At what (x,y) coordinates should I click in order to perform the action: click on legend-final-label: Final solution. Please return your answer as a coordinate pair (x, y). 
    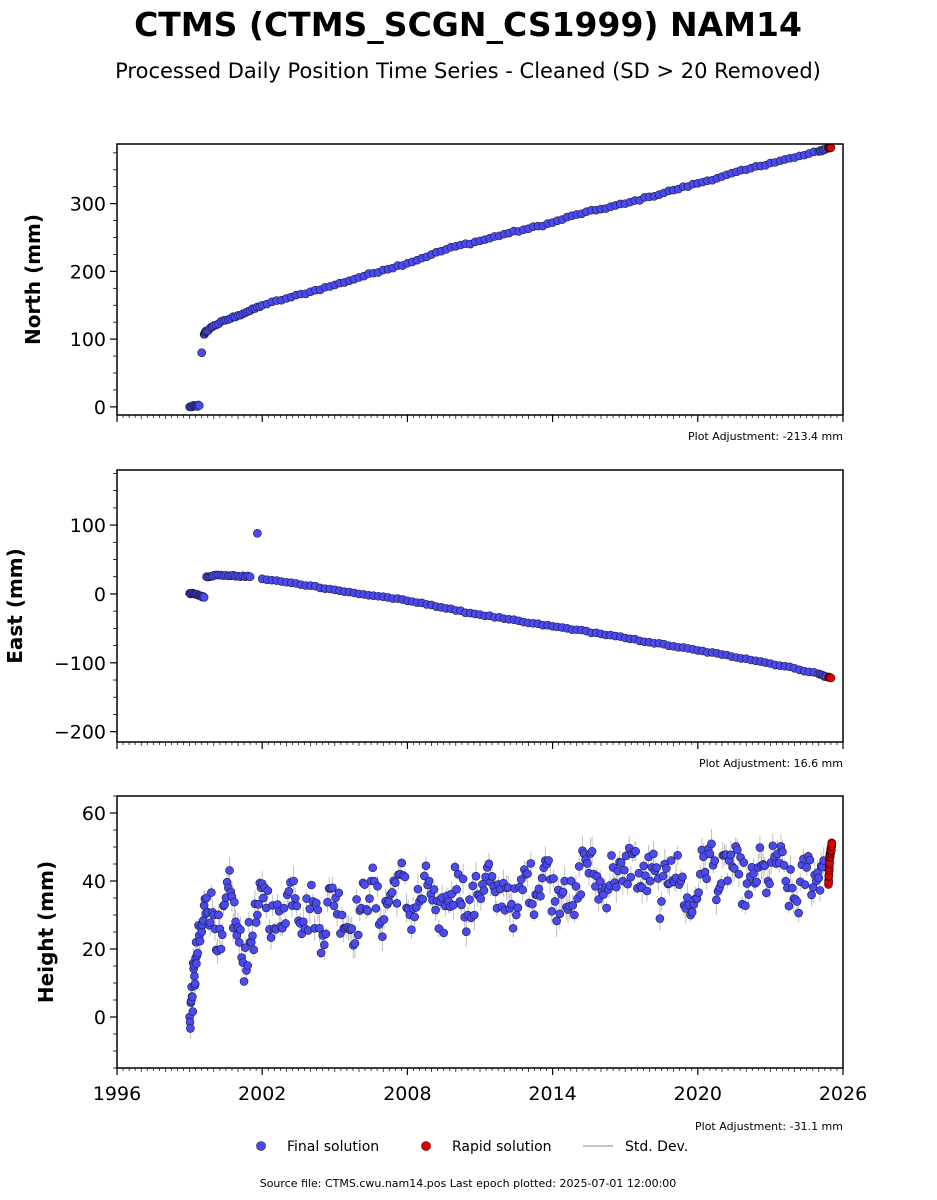
    Looking at the image, I should click on (333, 1147).